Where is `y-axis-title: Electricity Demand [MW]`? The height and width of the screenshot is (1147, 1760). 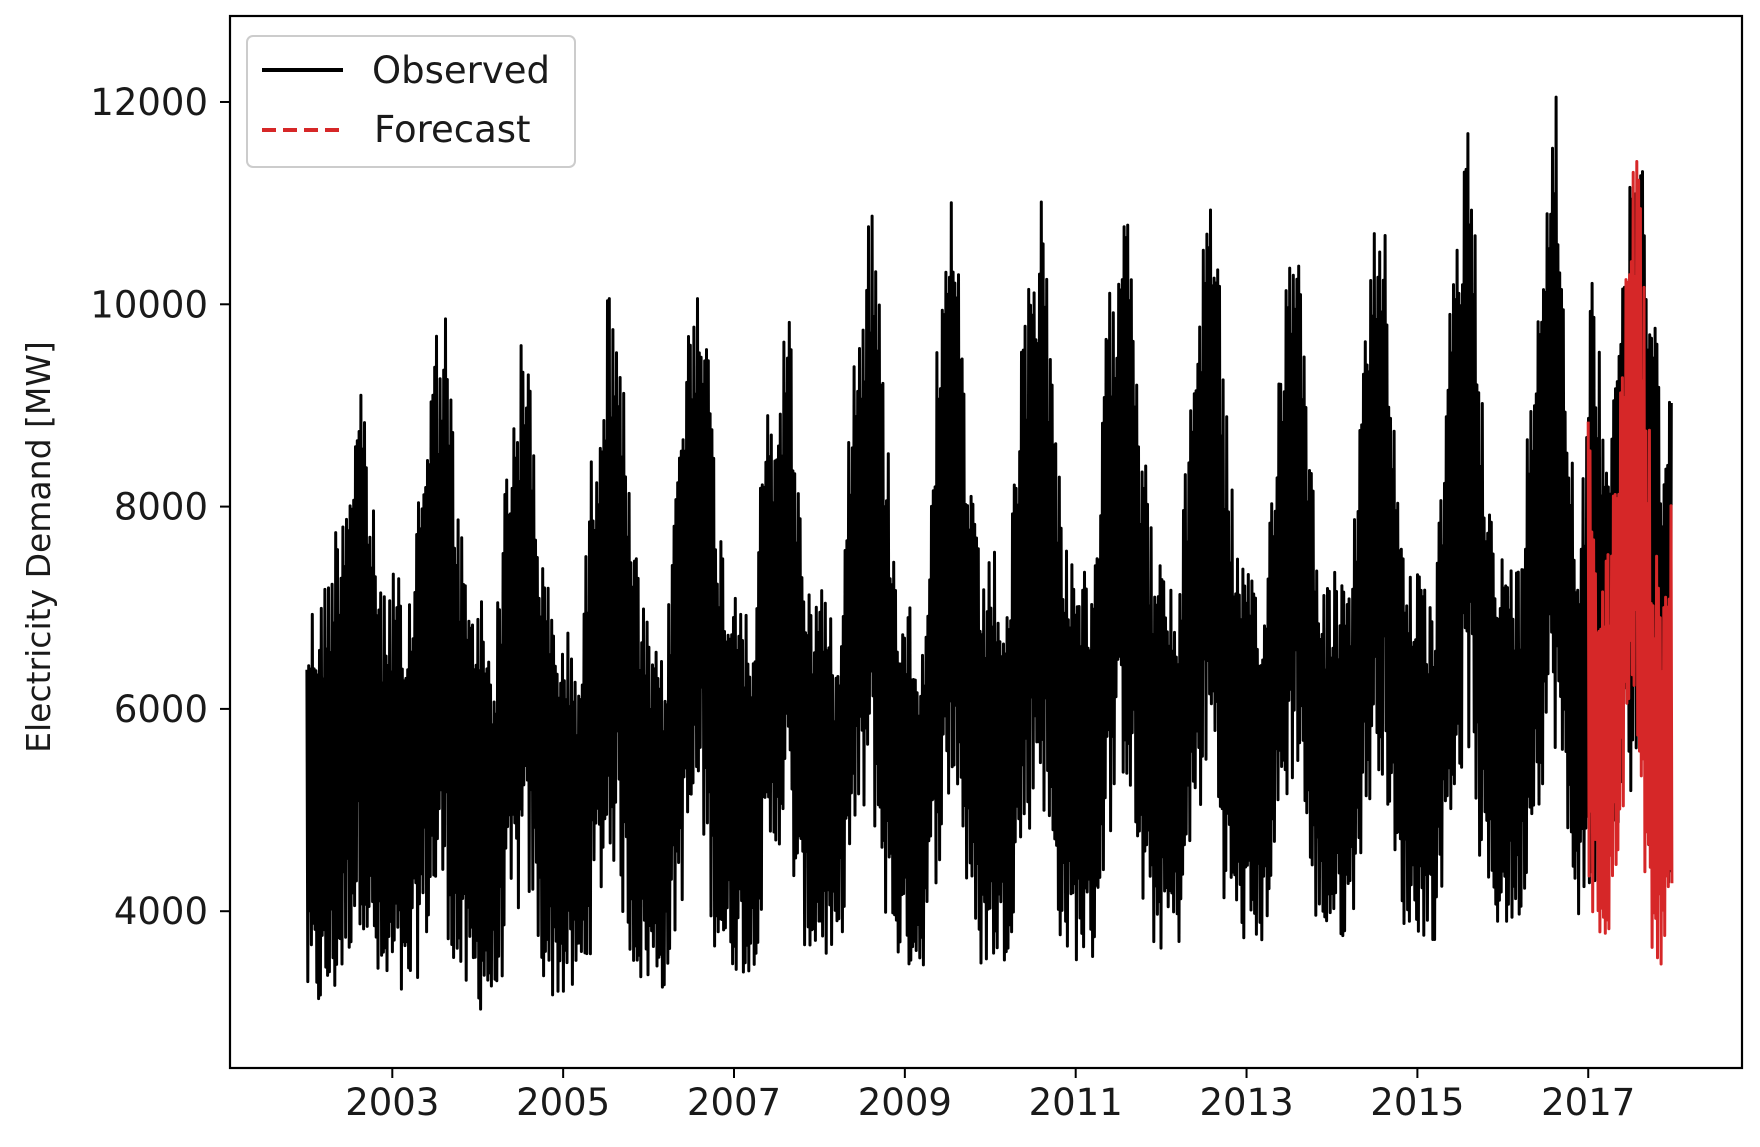 y-axis-title: Electricity Demand [MW] is located at coordinates (38, 547).